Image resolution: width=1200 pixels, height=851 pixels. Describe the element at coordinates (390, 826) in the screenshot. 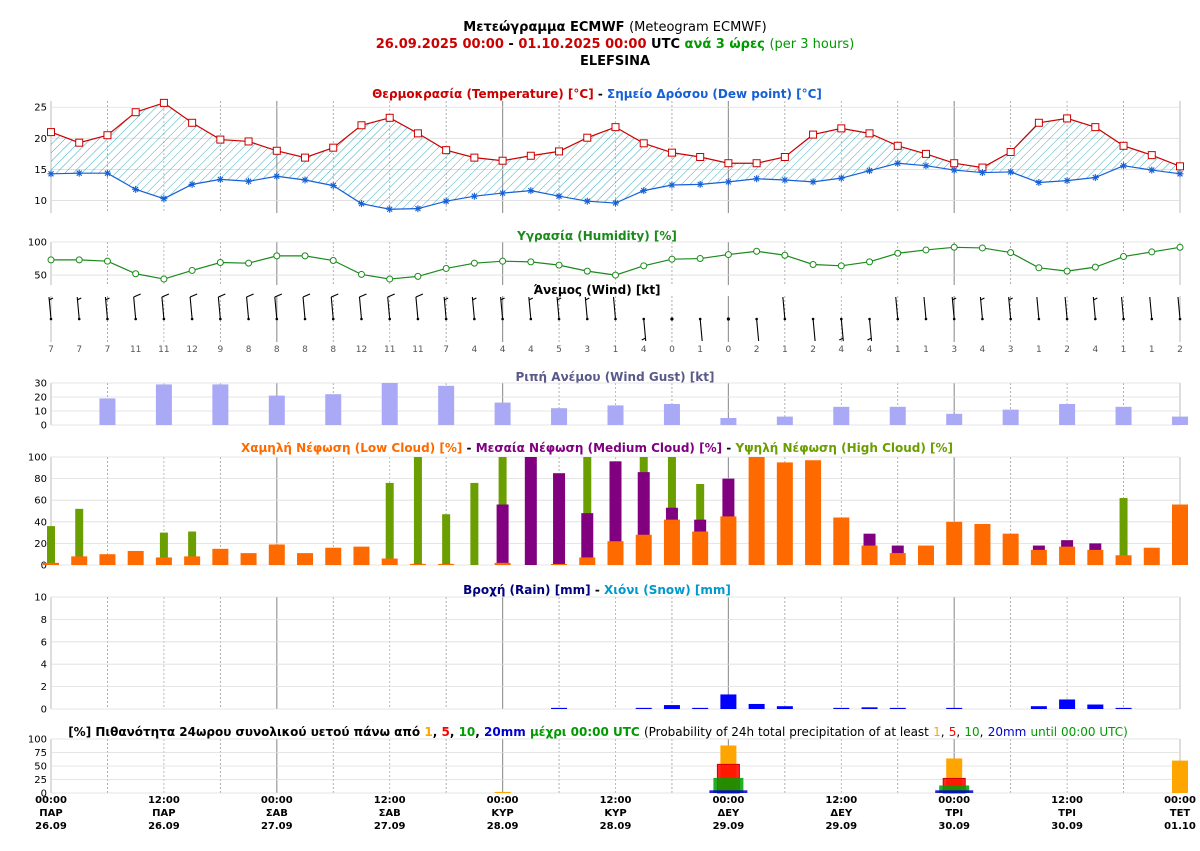

I see `x-tick-date: 27.09` at that location.